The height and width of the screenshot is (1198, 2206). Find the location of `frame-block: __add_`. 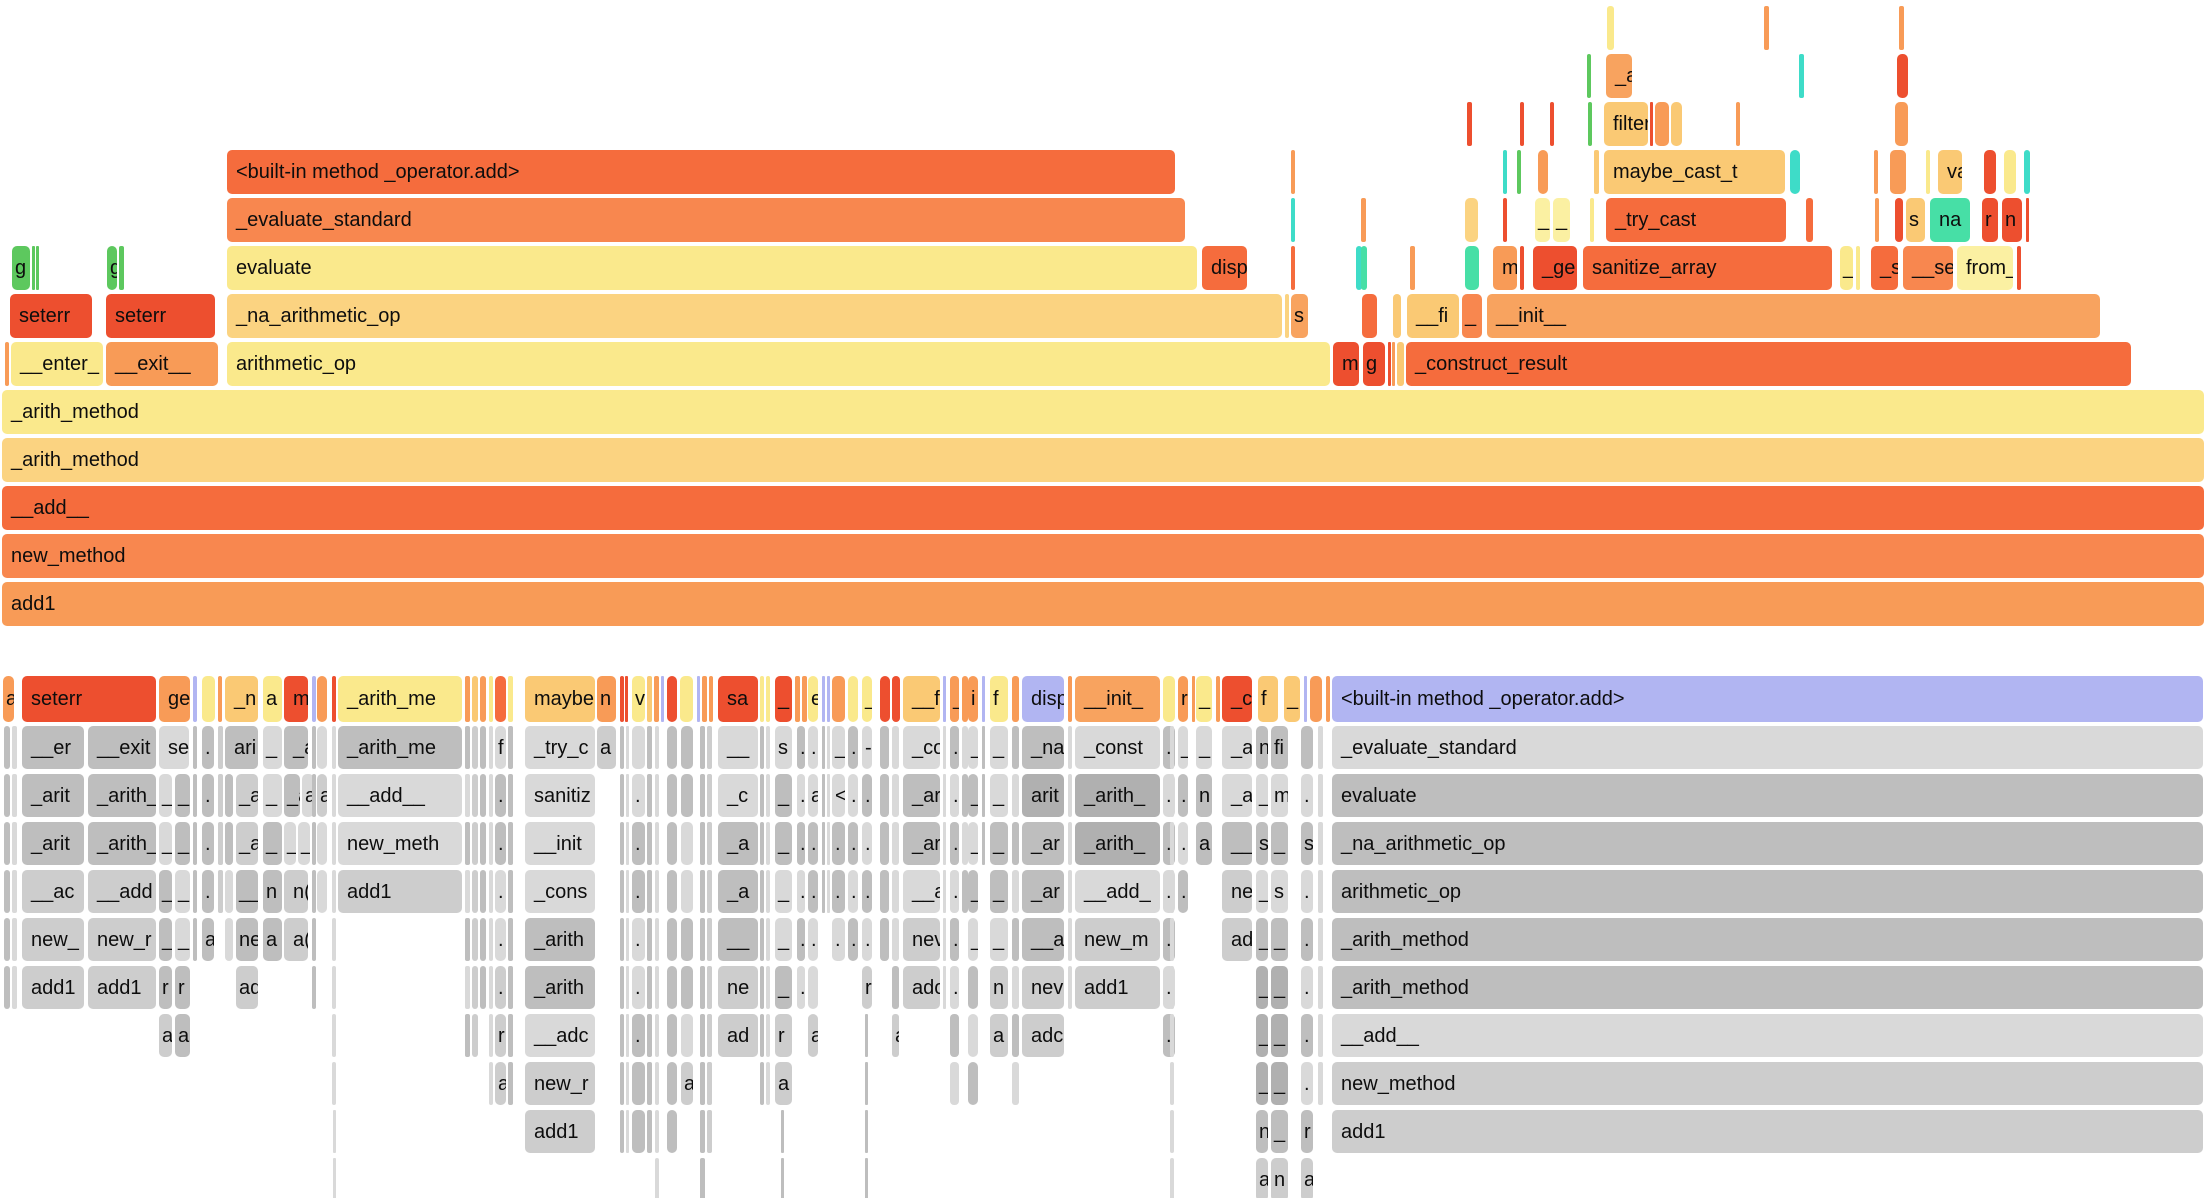

frame-block: __add_ is located at coordinates (1117, 891).